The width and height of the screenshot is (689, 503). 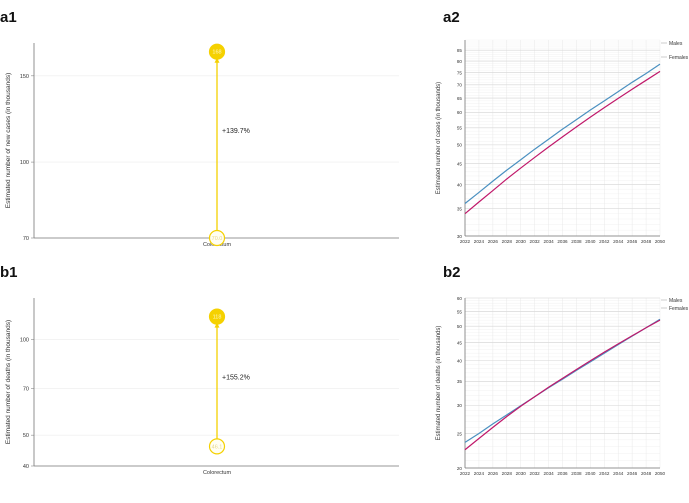 I want to click on y-tick-label: 25, so click(x=460, y=433).